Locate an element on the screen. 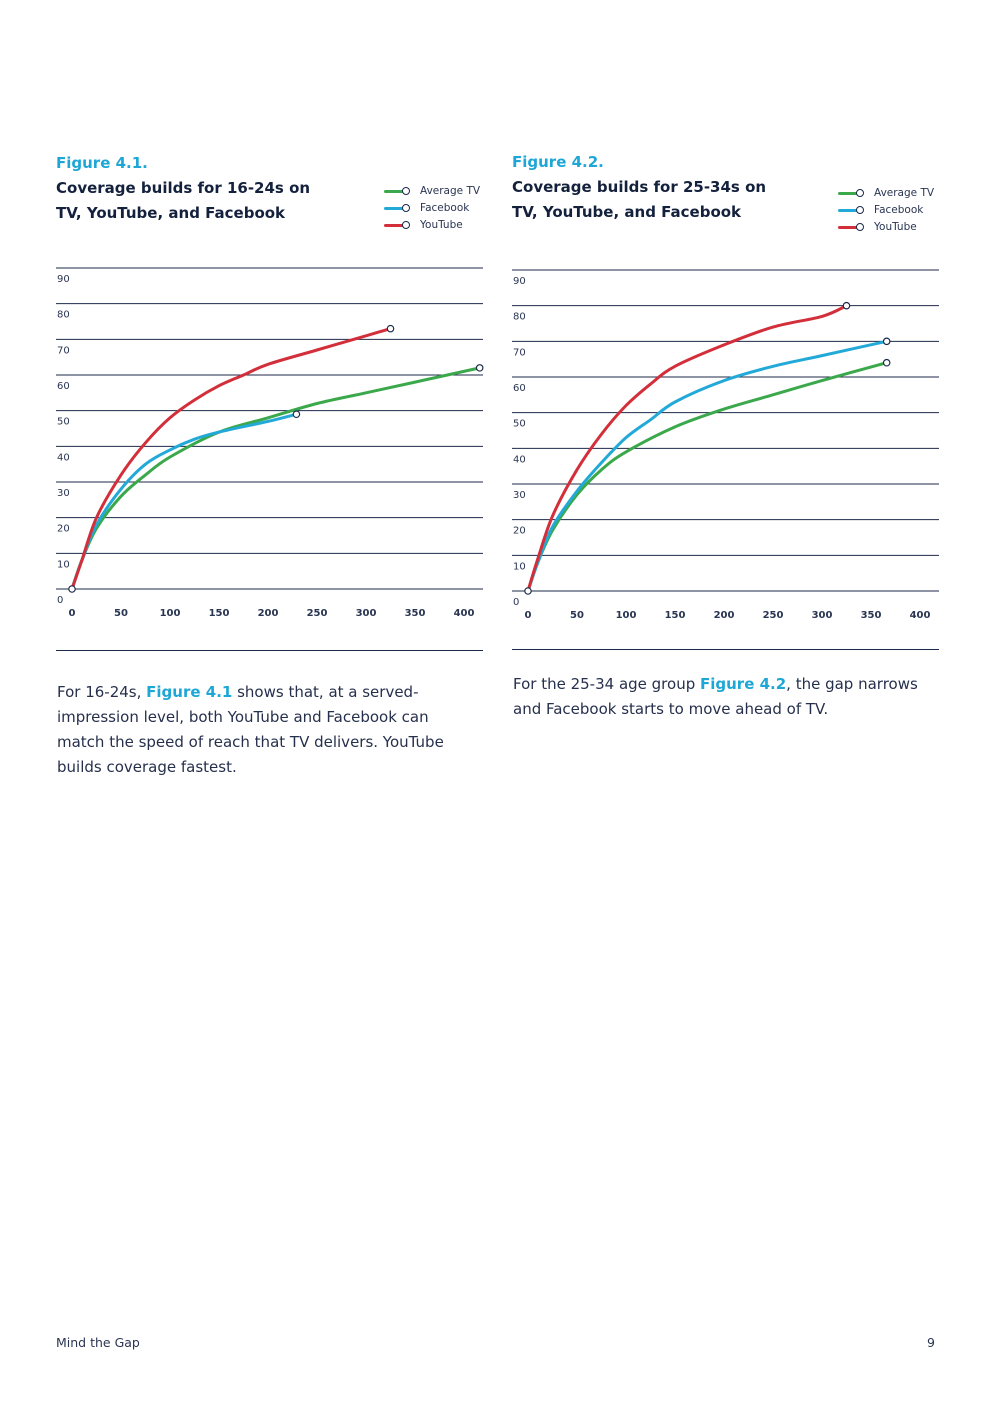 Image resolution: width=992 pixels, height=1403 pixels. figure-label: Figure 4.1. is located at coordinates (102, 163).